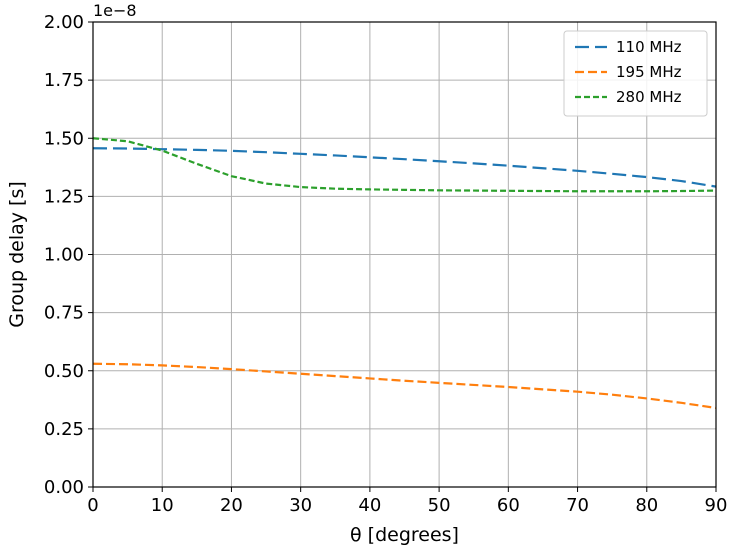 This screenshot has width=734, height=551. What do you see at coordinates (64, 80) in the screenshot?
I see `y-tick-label: 1.75` at bounding box center [64, 80].